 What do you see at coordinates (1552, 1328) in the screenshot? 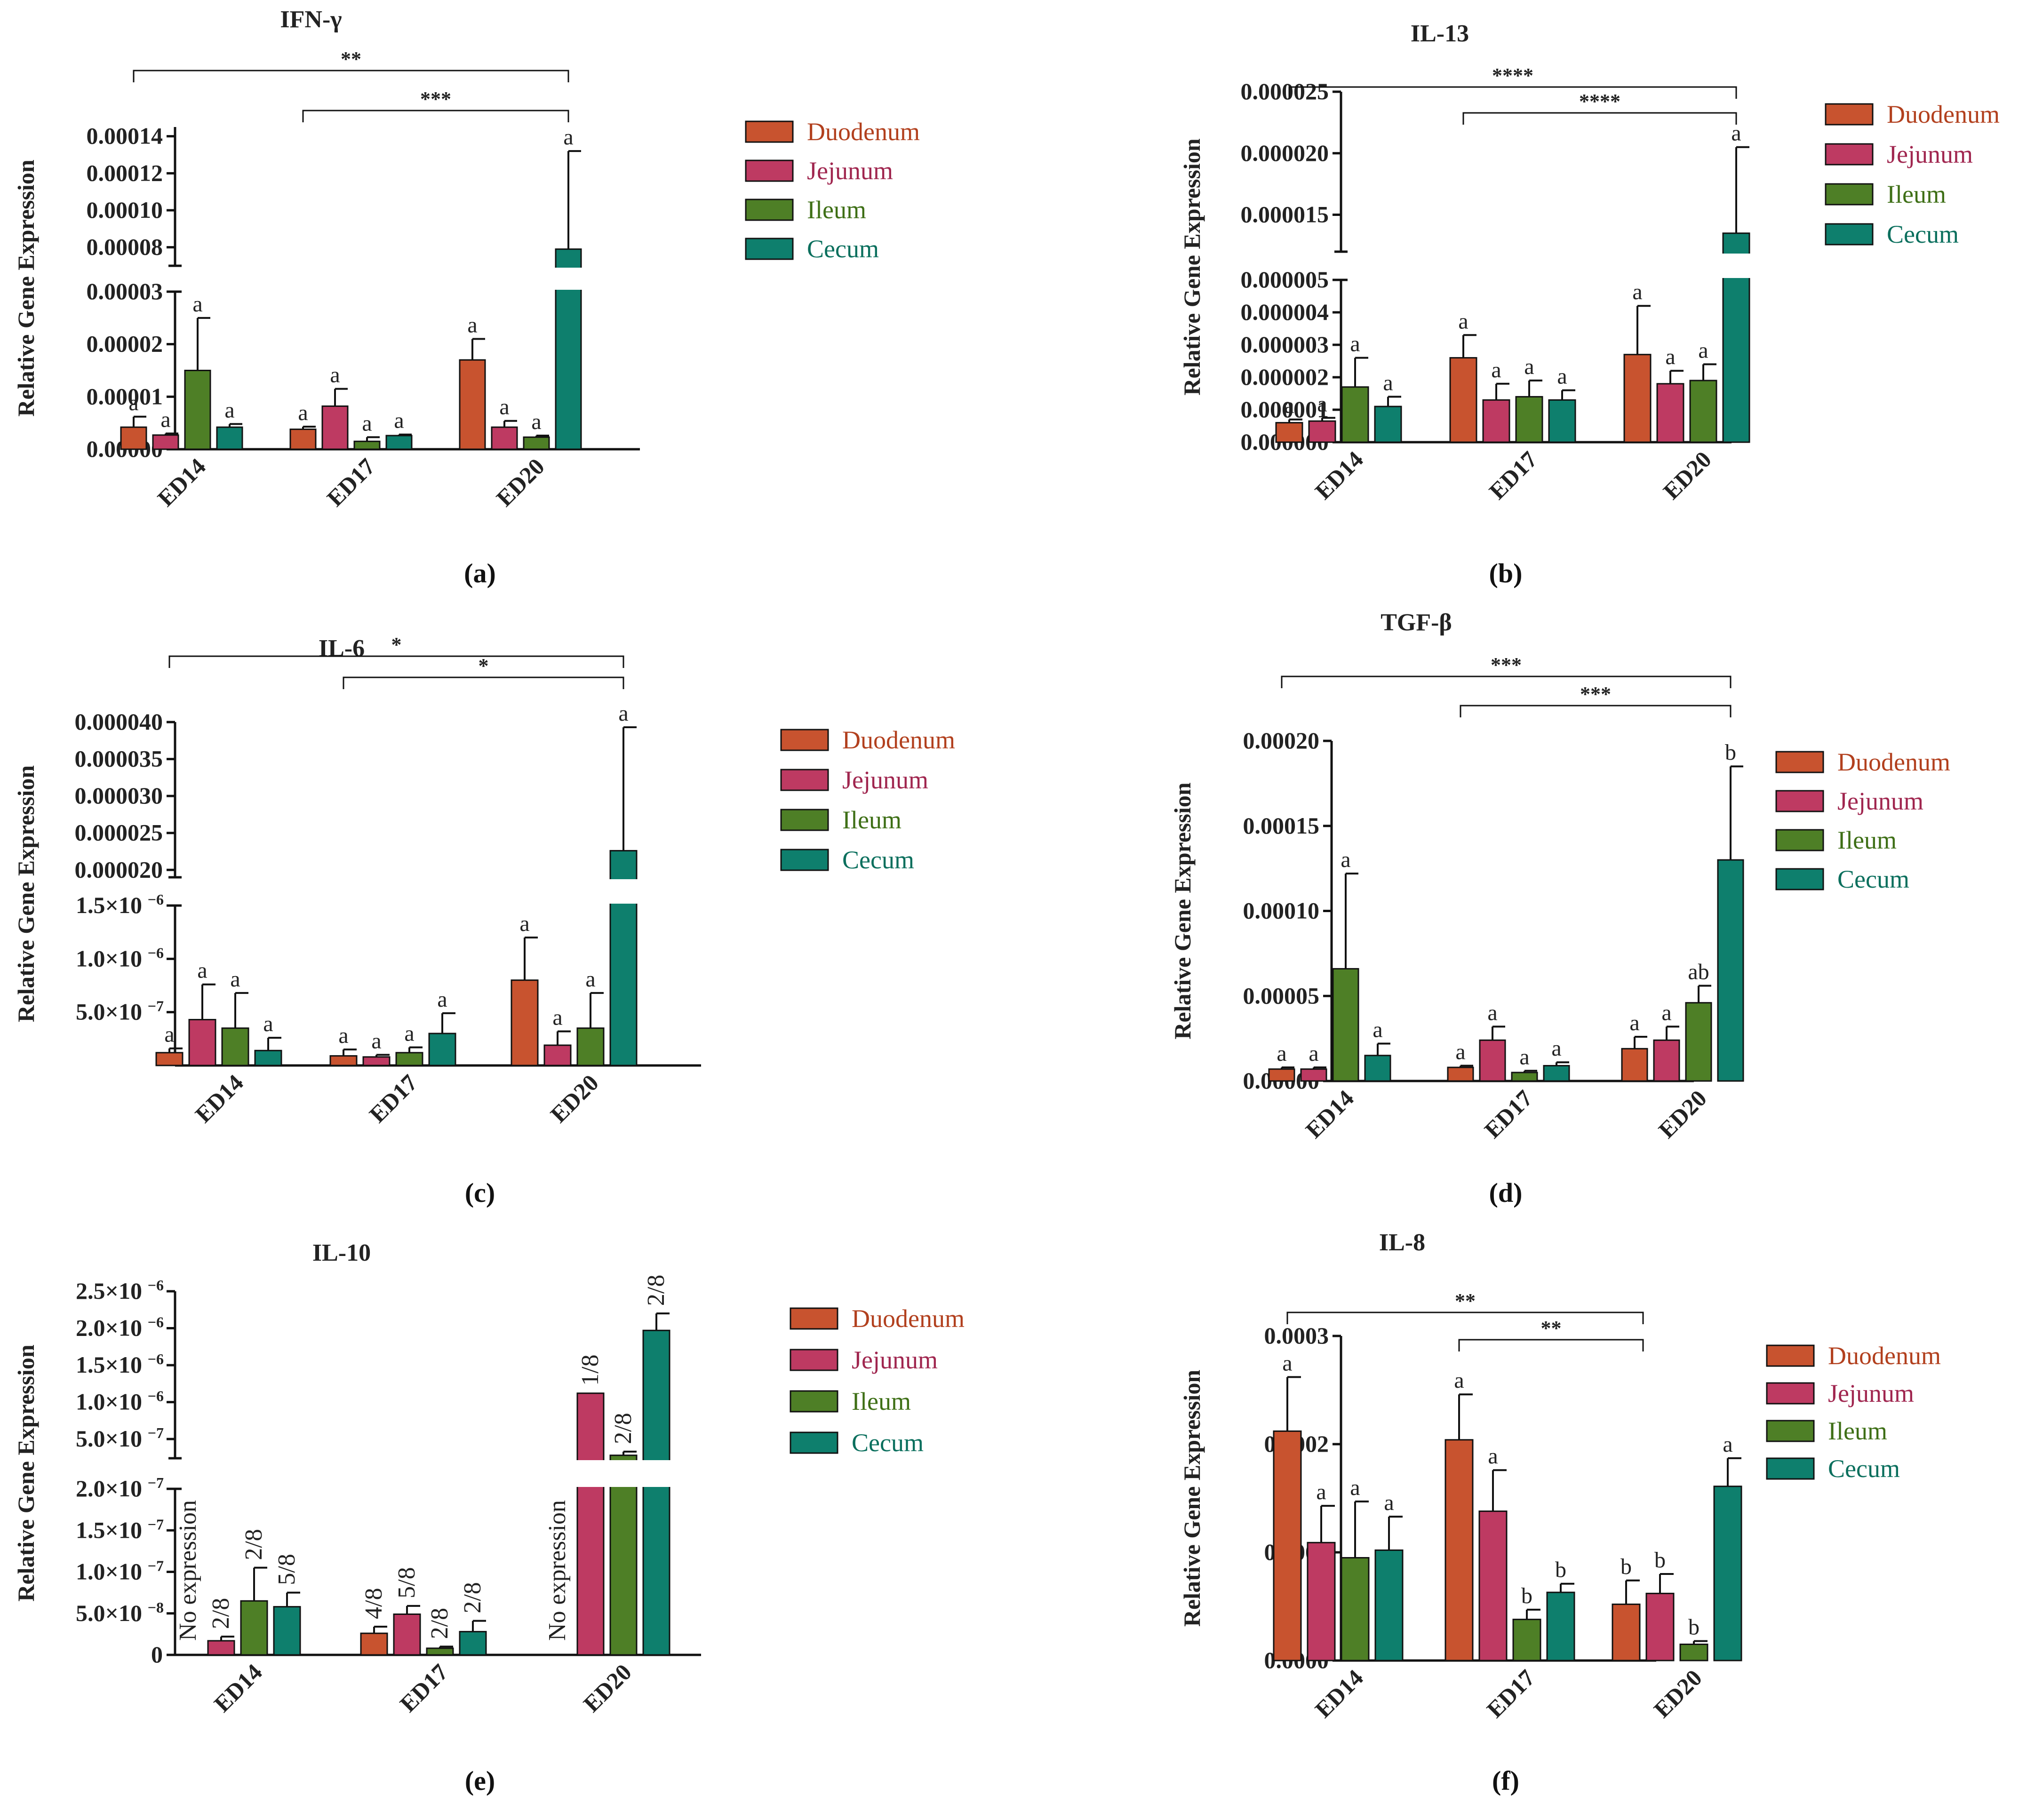
I see `significance-stars: **` at bounding box center [1552, 1328].